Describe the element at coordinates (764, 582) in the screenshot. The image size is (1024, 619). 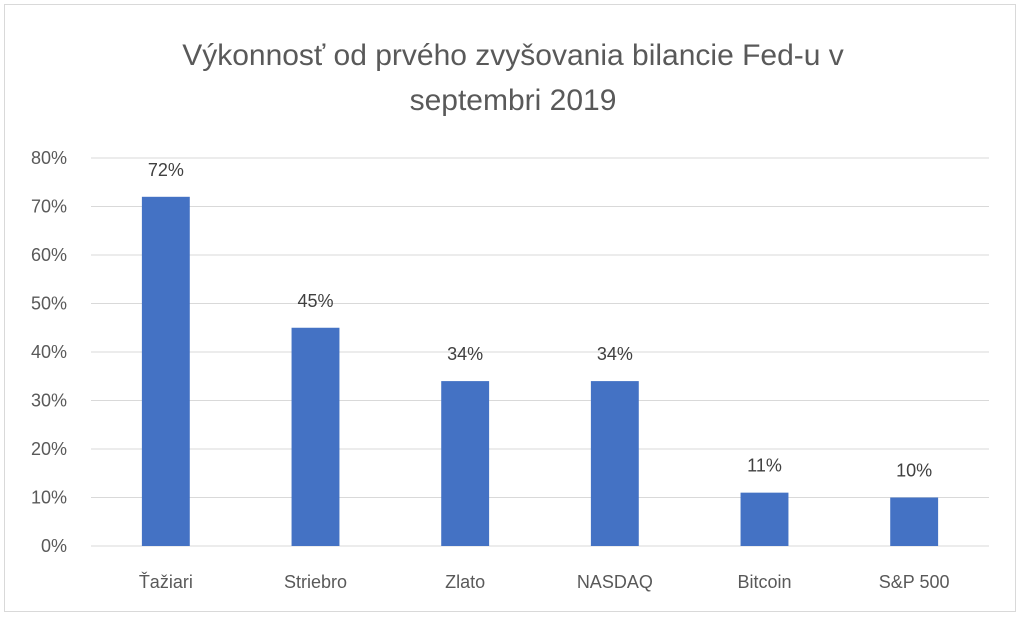
I see `category-label: Bitcoin` at that location.